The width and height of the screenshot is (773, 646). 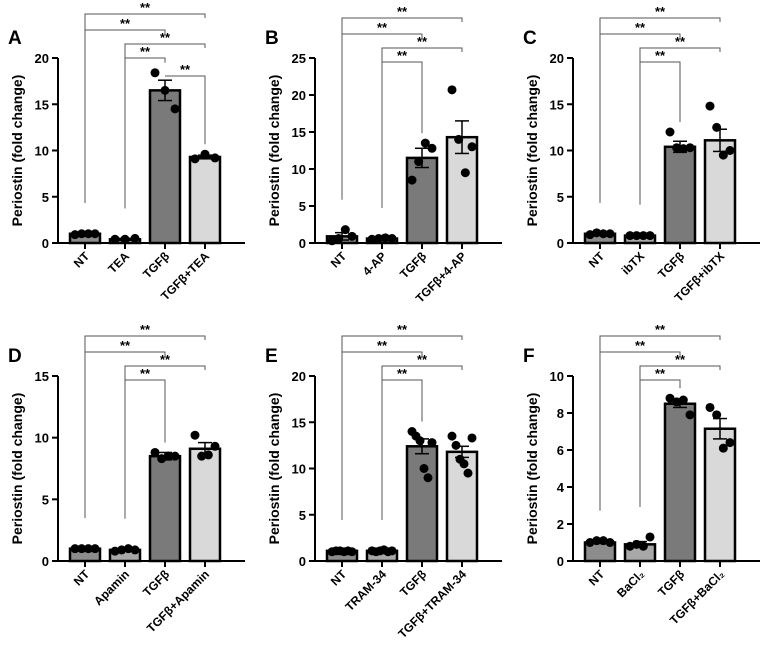 I want to click on y-tick-label: 6, so click(x=560, y=450).